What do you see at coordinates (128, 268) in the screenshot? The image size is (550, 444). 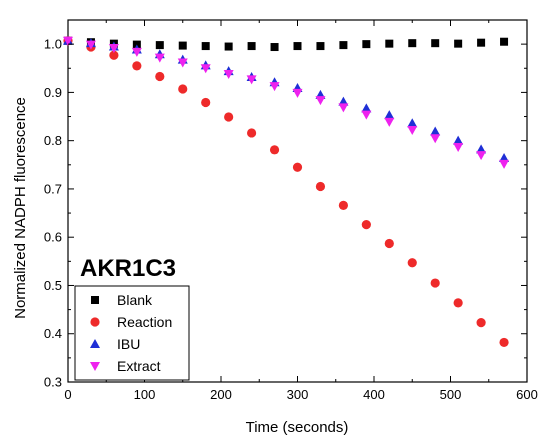 I see `chart-annotation: AKR1C3` at bounding box center [128, 268].